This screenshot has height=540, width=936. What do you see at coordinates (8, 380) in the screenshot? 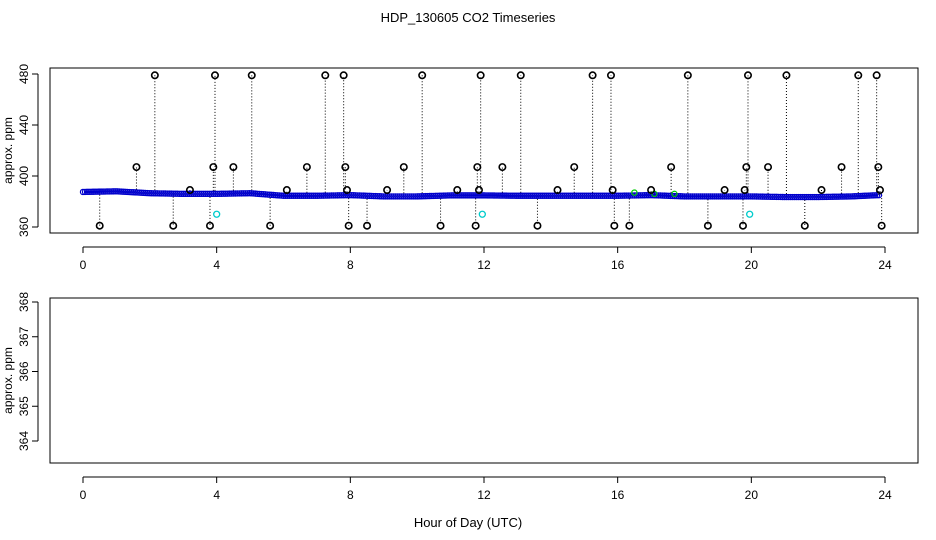
I see `y-axis-label: approx. ppm` at bounding box center [8, 380].